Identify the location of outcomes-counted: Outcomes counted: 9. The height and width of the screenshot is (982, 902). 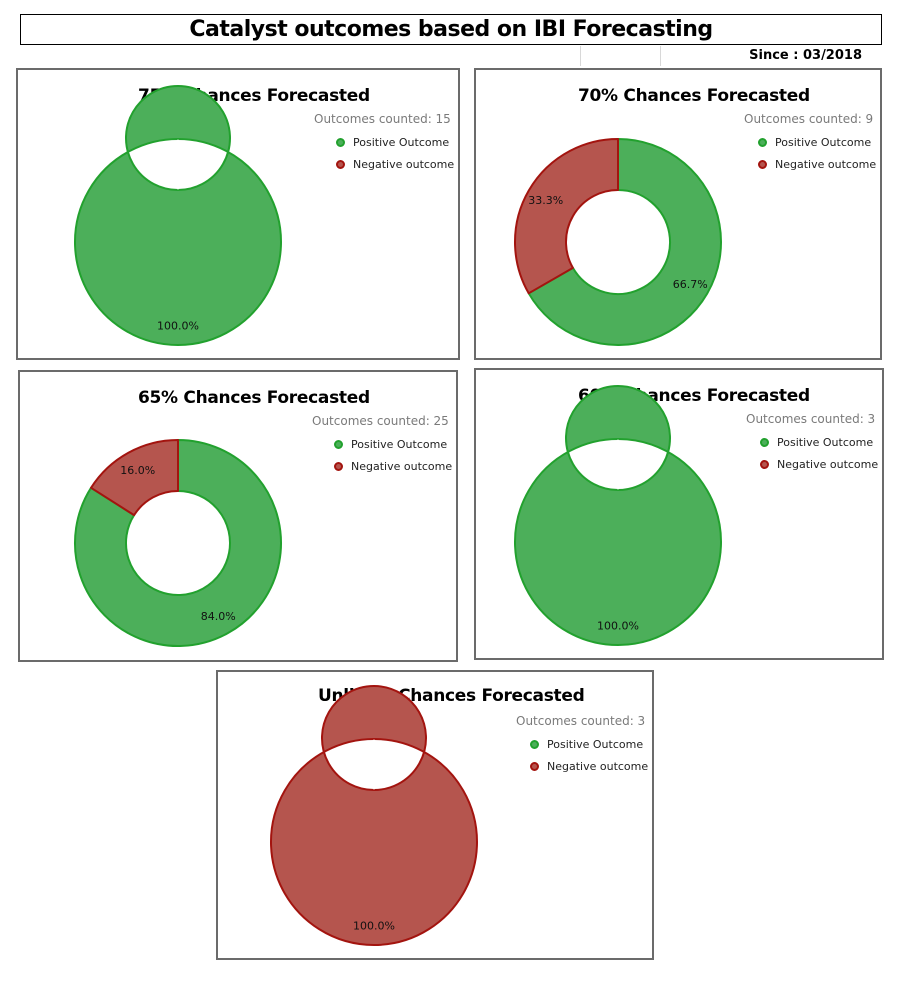
(809, 119).